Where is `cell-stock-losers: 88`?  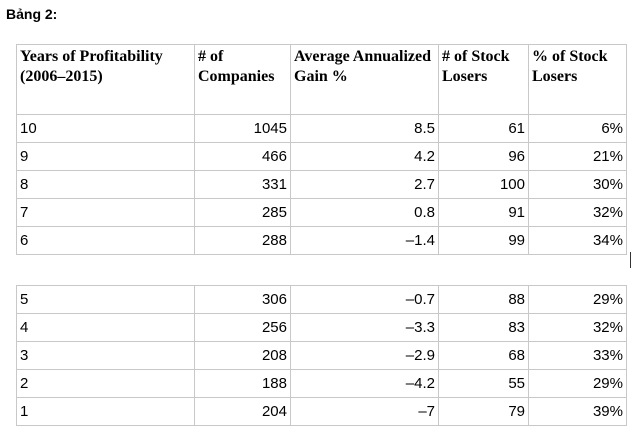
cell-stock-losers: 88 is located at coordinates (483, 299).